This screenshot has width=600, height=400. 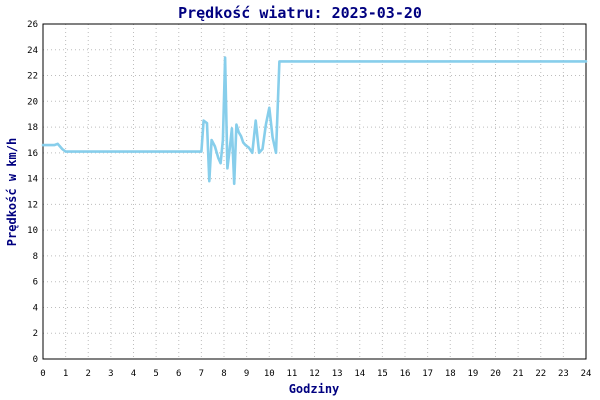 I want to click on x-tick-label: 1, so click(x=65, y=374).